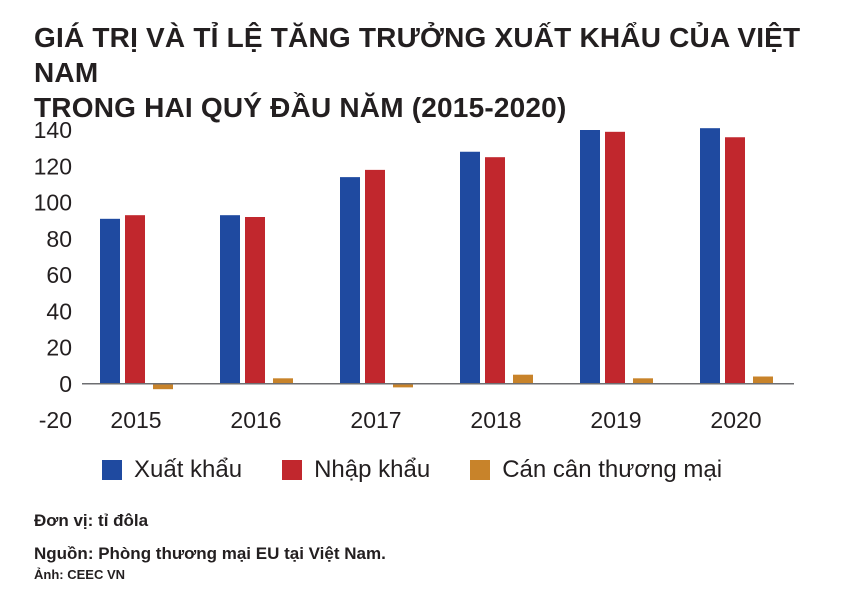 The width and height of the screenshot is (866, 599). I want to click on x-tick-label: 2015, so click(135, 420).